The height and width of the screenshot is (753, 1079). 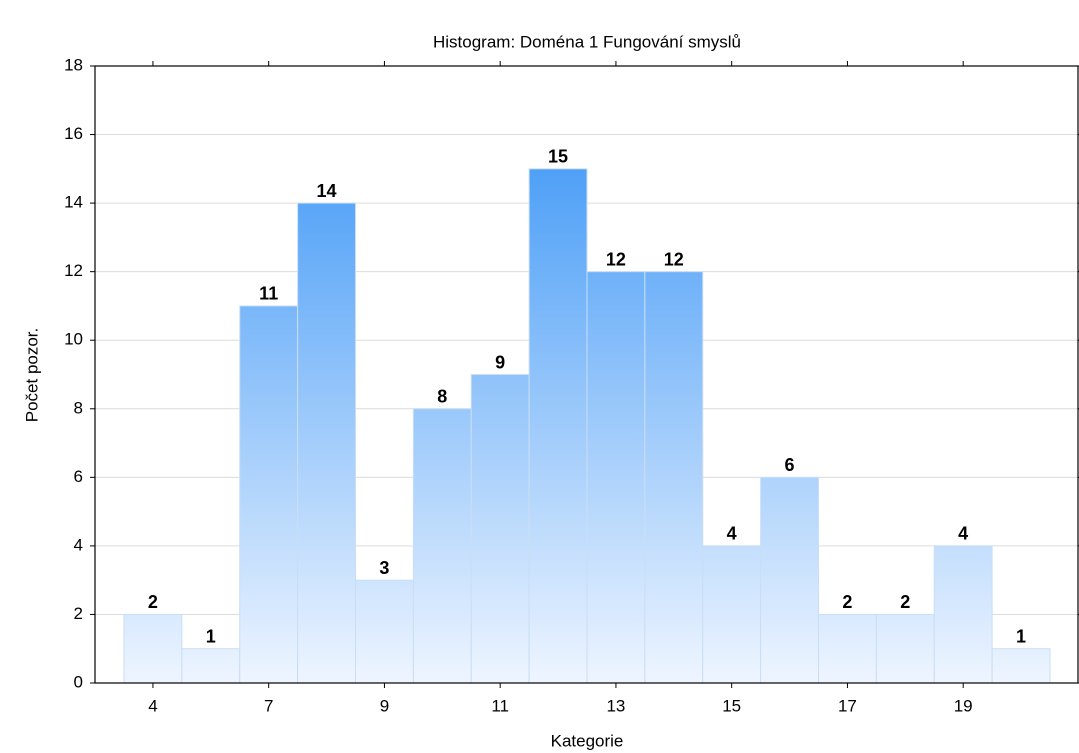 What do you see at coordinates (268, 705) in the screenshot?
I see `x-tick-label: 7` at bounding box center [268, 705].